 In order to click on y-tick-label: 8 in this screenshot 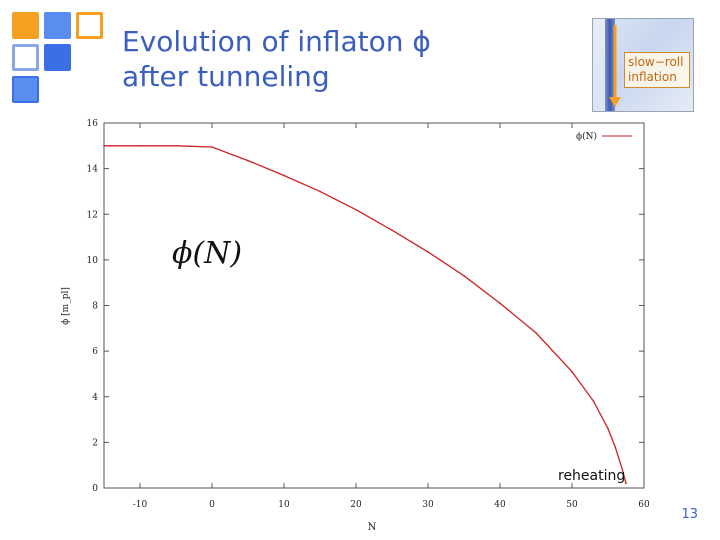, I will do `click(95, 307)`.